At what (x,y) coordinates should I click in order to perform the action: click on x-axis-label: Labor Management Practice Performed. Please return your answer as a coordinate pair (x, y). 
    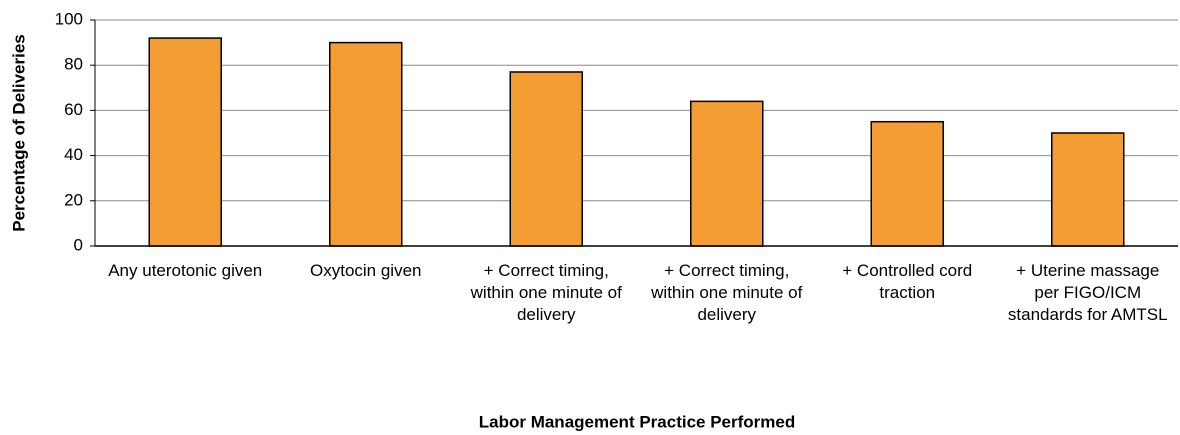
    Looking at the image, I should click on (637, 421).